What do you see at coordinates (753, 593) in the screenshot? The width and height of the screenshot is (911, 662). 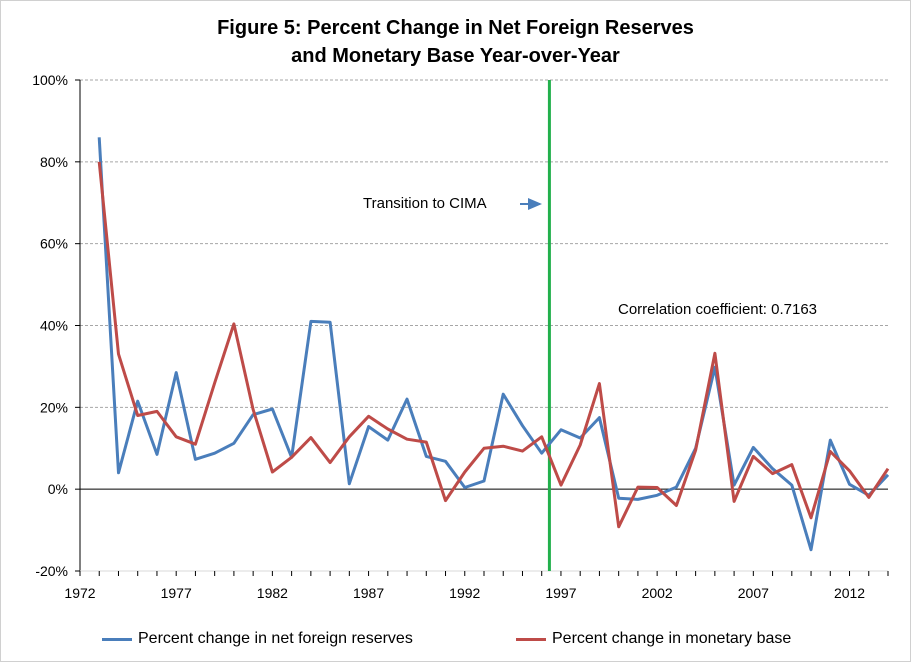 I see `x-tick-label: 2007` at bounding box center [753, 593].